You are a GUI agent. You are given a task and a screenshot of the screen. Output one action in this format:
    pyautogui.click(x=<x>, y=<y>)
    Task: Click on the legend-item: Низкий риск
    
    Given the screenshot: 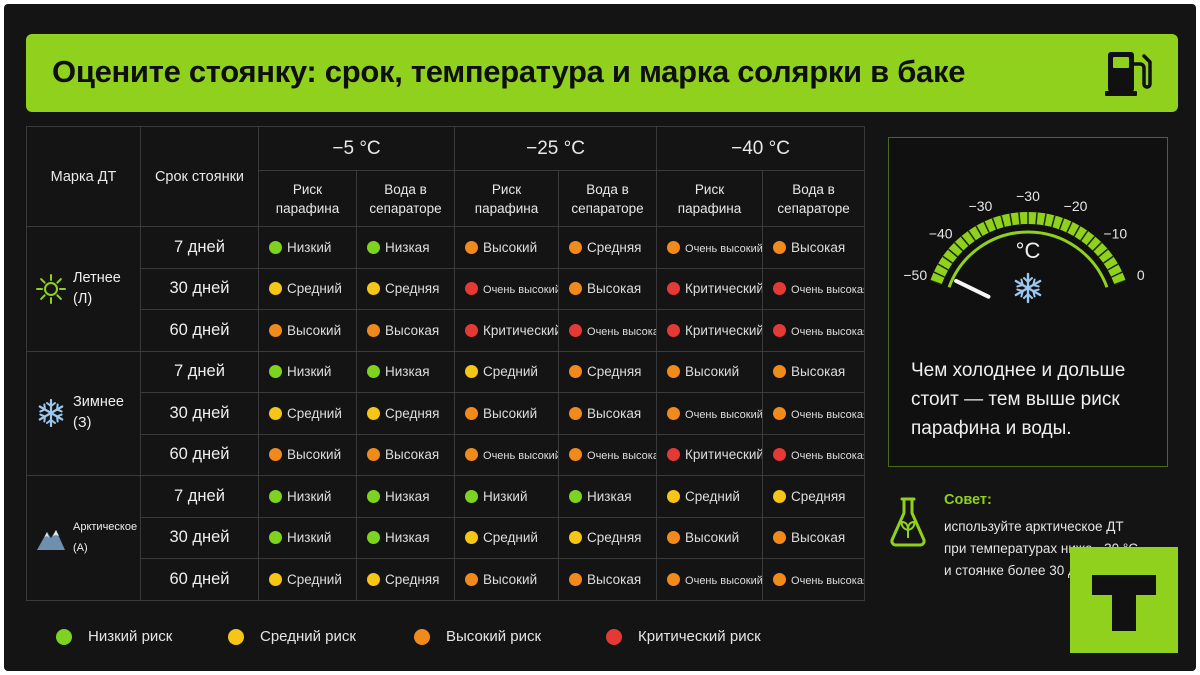 What is the action you would take?
    pyautogui.click(x=142, y=636)
    